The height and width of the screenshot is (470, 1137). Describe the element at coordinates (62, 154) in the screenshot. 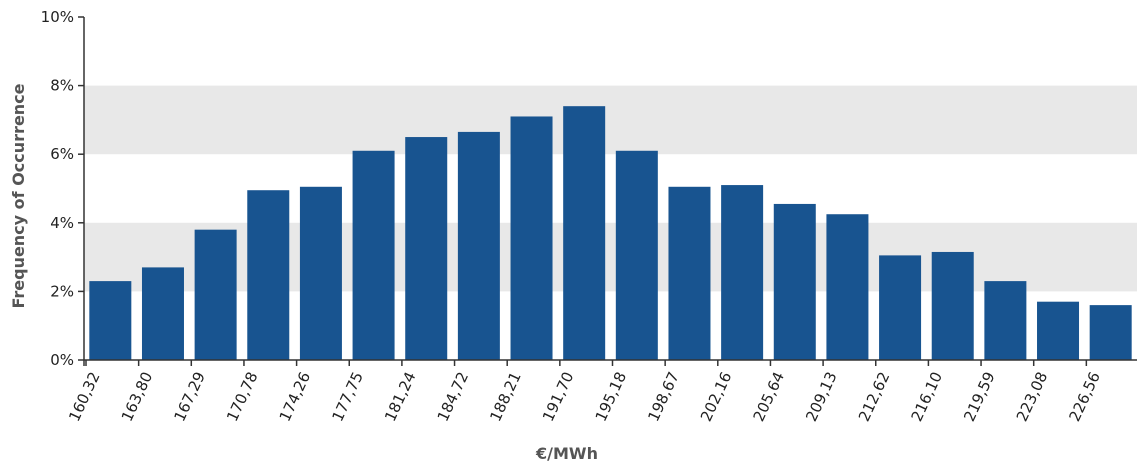

I see `y-tick-label: 6%` at that location.